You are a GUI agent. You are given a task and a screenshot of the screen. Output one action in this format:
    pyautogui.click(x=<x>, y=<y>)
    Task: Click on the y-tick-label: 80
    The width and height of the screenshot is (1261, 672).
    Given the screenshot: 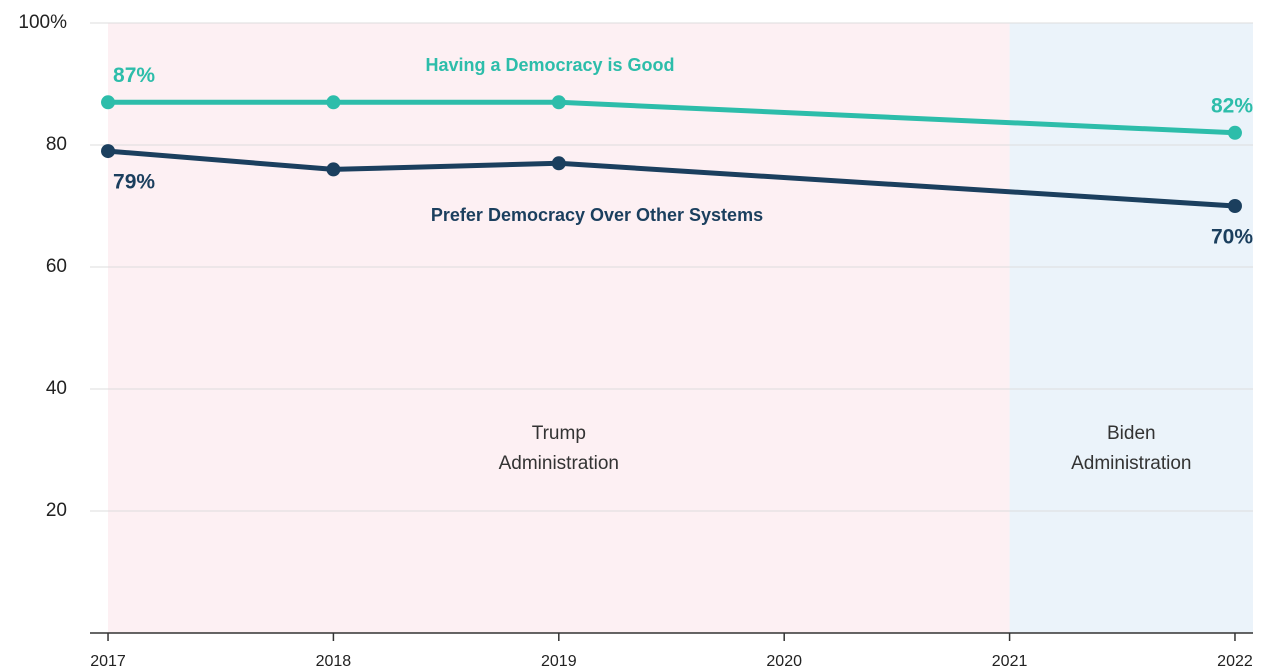 What is the action you would take?
    pyautogui.click(x=56, y=144)
    